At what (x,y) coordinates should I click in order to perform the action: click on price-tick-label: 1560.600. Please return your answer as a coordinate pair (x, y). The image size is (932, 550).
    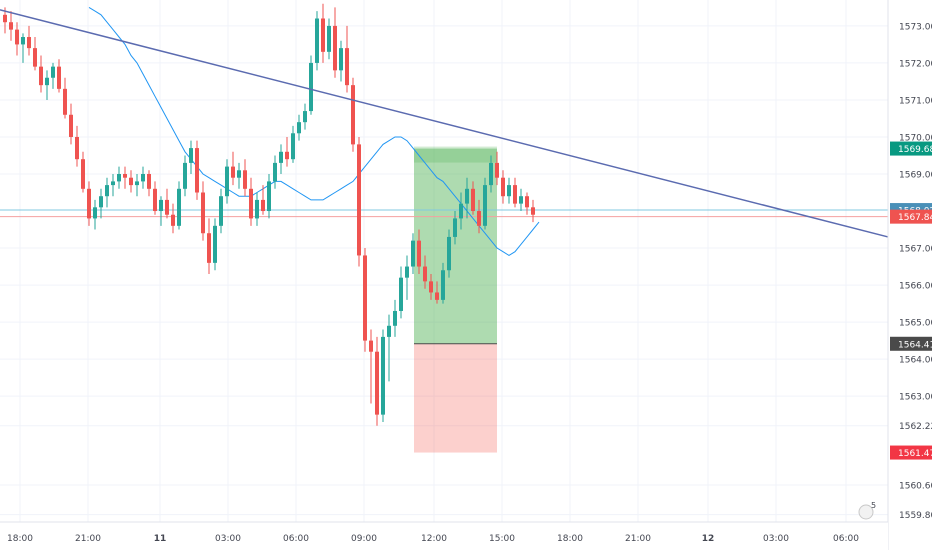
    Looking at the image, I should click on (915, 486).